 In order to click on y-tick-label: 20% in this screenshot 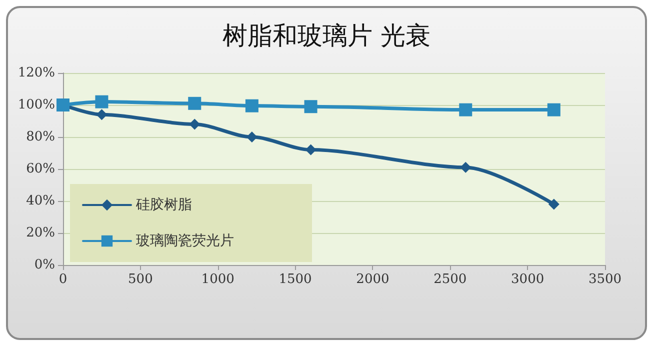, I will do `click(40, 233)`.